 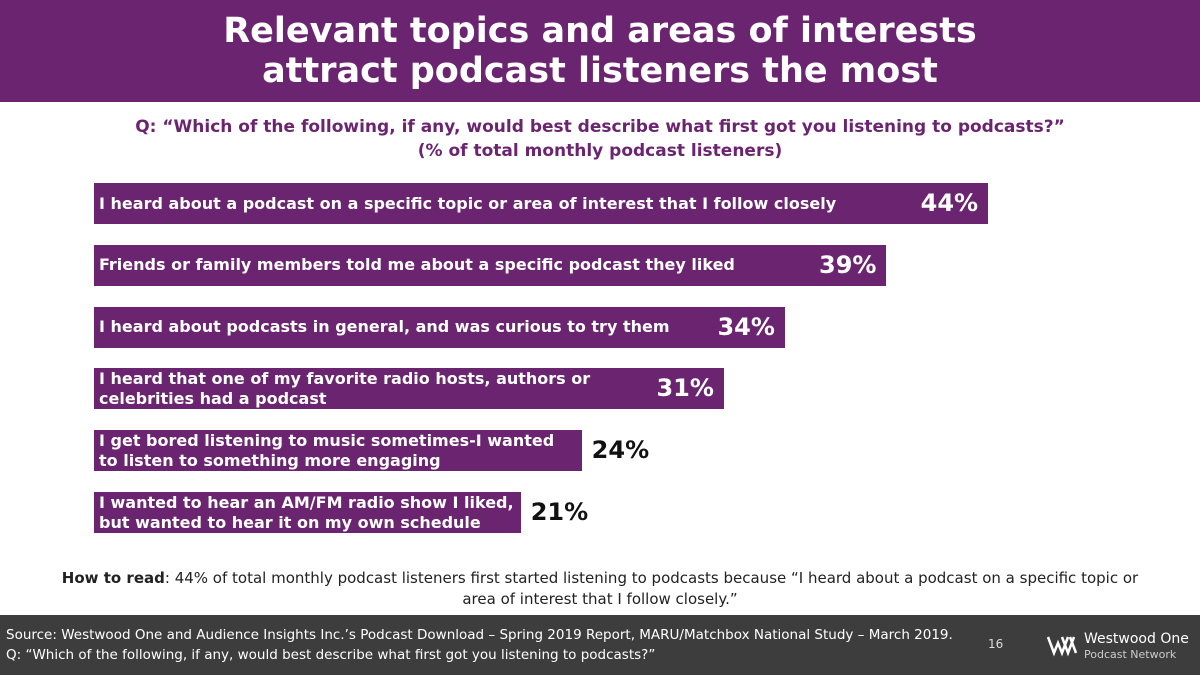 What do you see at coordinates (685, 388) in the screenshot?
I see `value-label: 31%` at bounding box center [685, 388].